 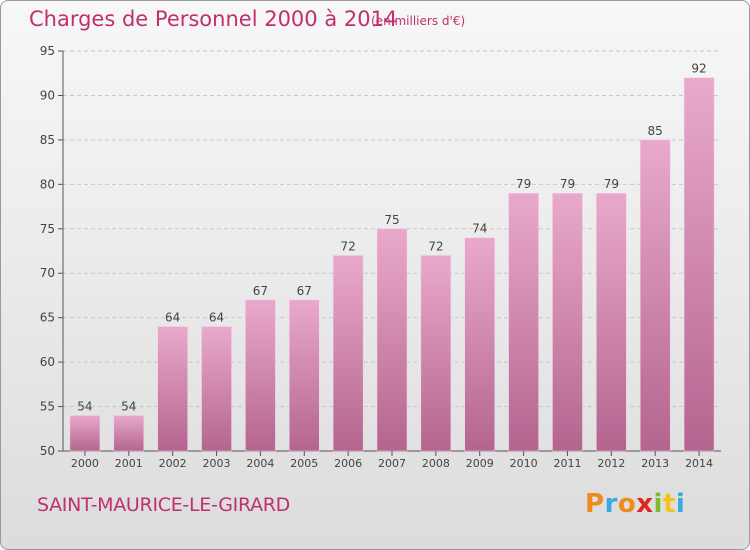 I want to click on y-tick-label: 50, so click(x=47, y=451).